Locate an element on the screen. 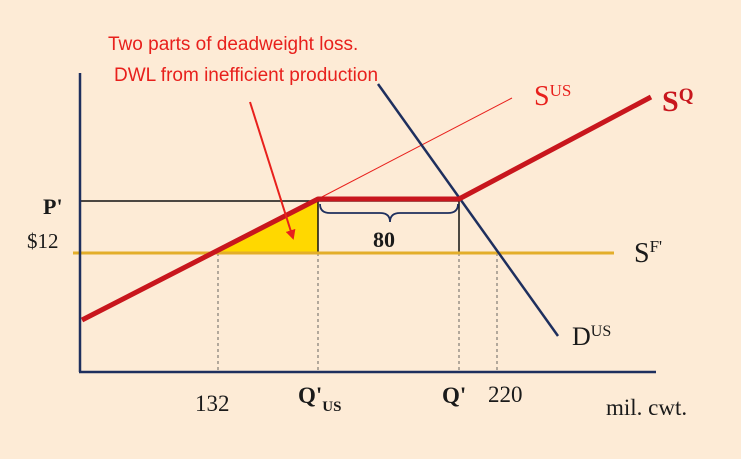 The width and height of the screenshot is (741, 459). y-label-12: $12 is located at coordinates (43, 241).